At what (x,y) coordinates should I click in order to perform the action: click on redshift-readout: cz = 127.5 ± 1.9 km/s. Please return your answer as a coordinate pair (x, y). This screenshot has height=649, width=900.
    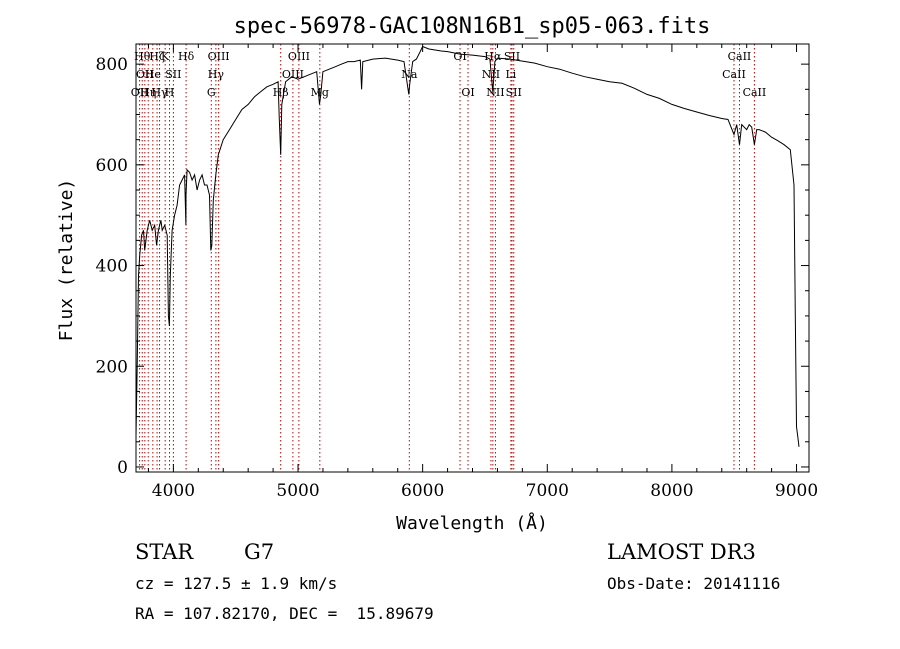
    Looking at the image, I should click on (236, 583).